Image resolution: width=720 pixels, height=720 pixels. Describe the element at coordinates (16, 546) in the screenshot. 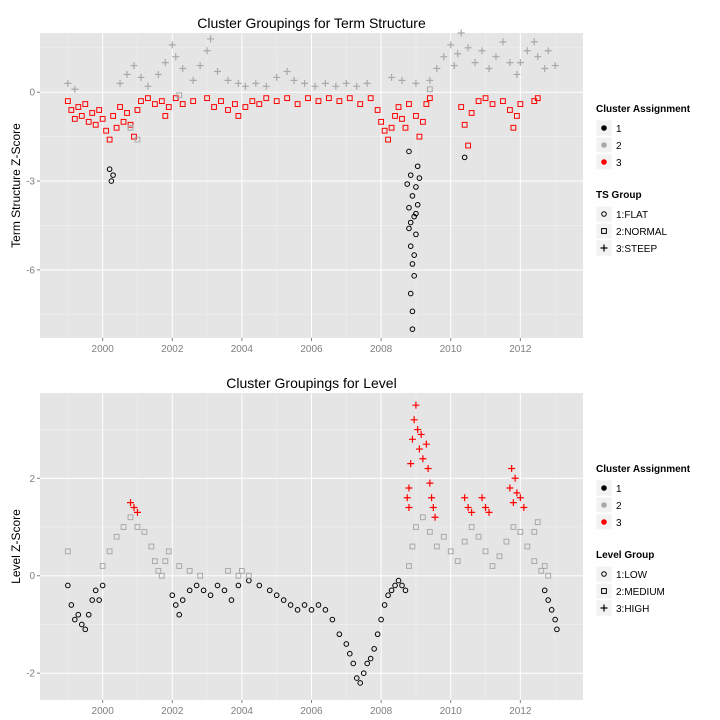

I see `y-axis-label: Level Z-Score` at that location.